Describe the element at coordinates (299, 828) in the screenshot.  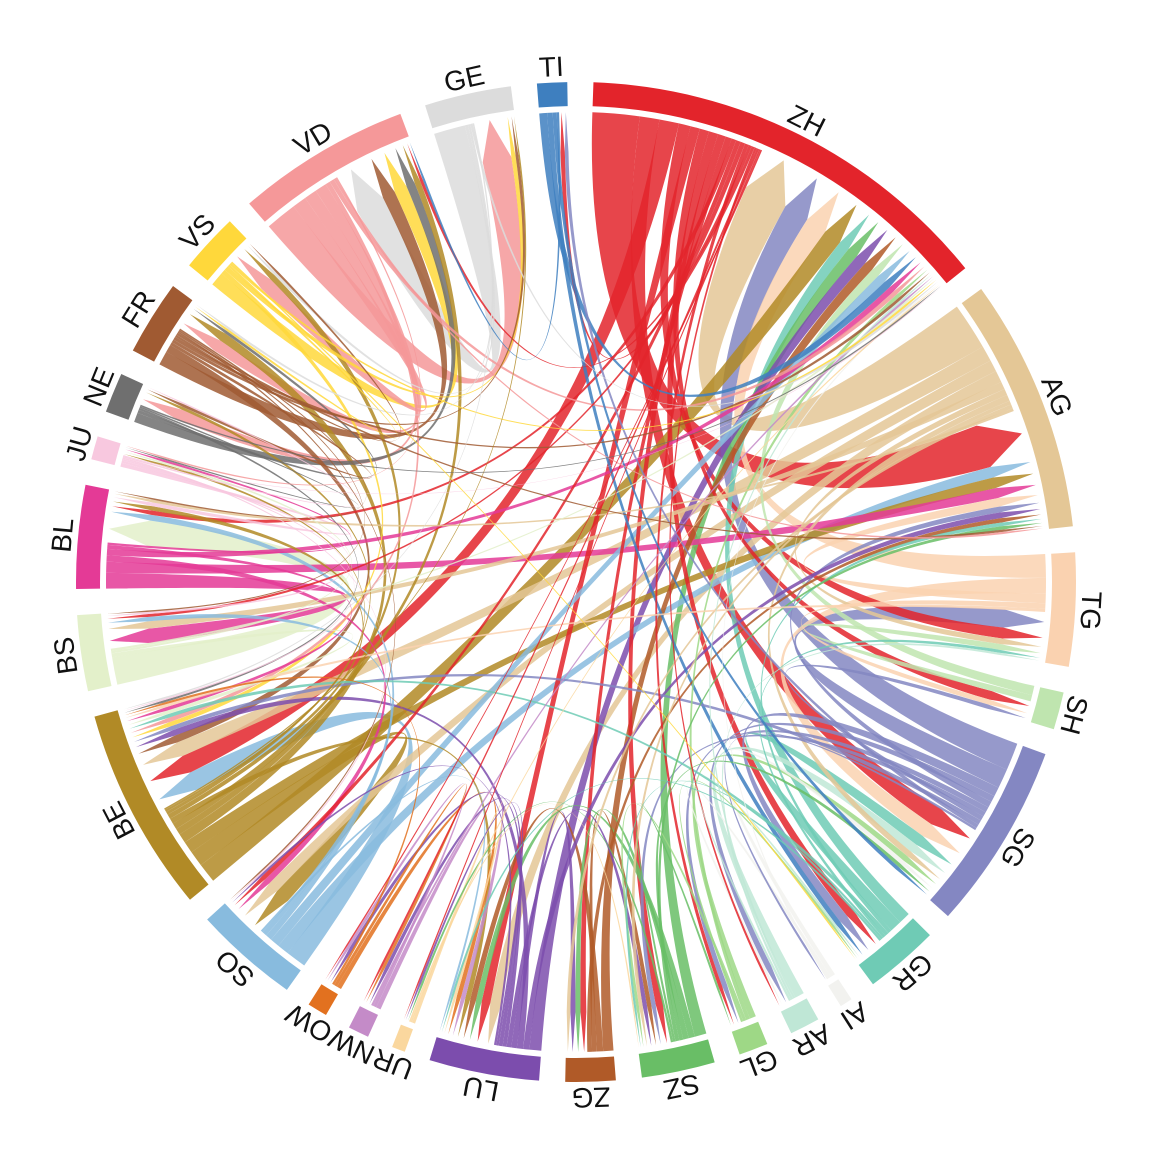
I see `chord-BE-SO` at that location.